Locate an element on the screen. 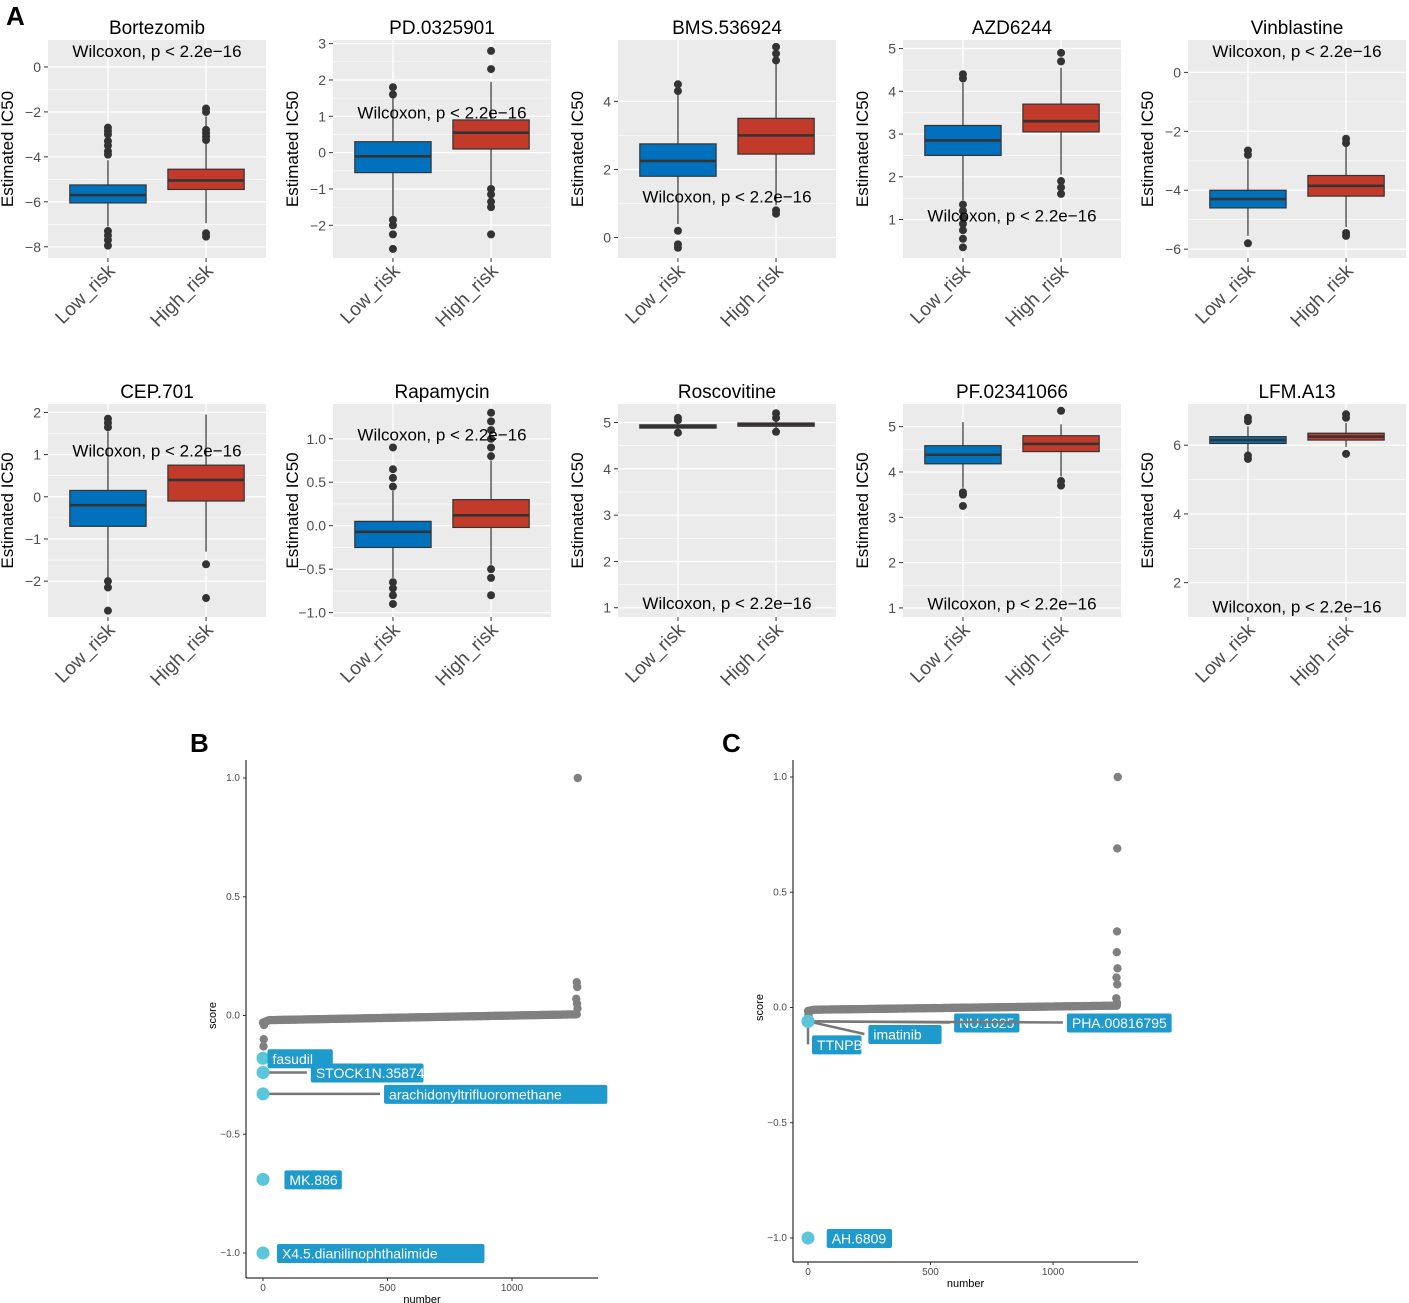  drug-label-pha-00816795: PHA.00816795 is located at coordinates (986, 1023).